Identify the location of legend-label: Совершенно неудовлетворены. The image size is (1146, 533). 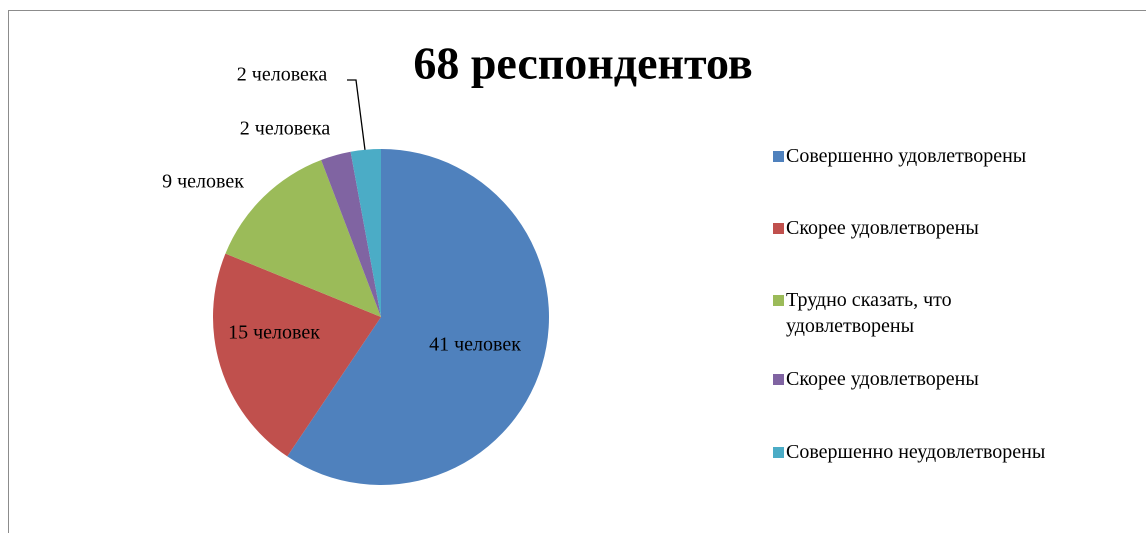
(916, 452).